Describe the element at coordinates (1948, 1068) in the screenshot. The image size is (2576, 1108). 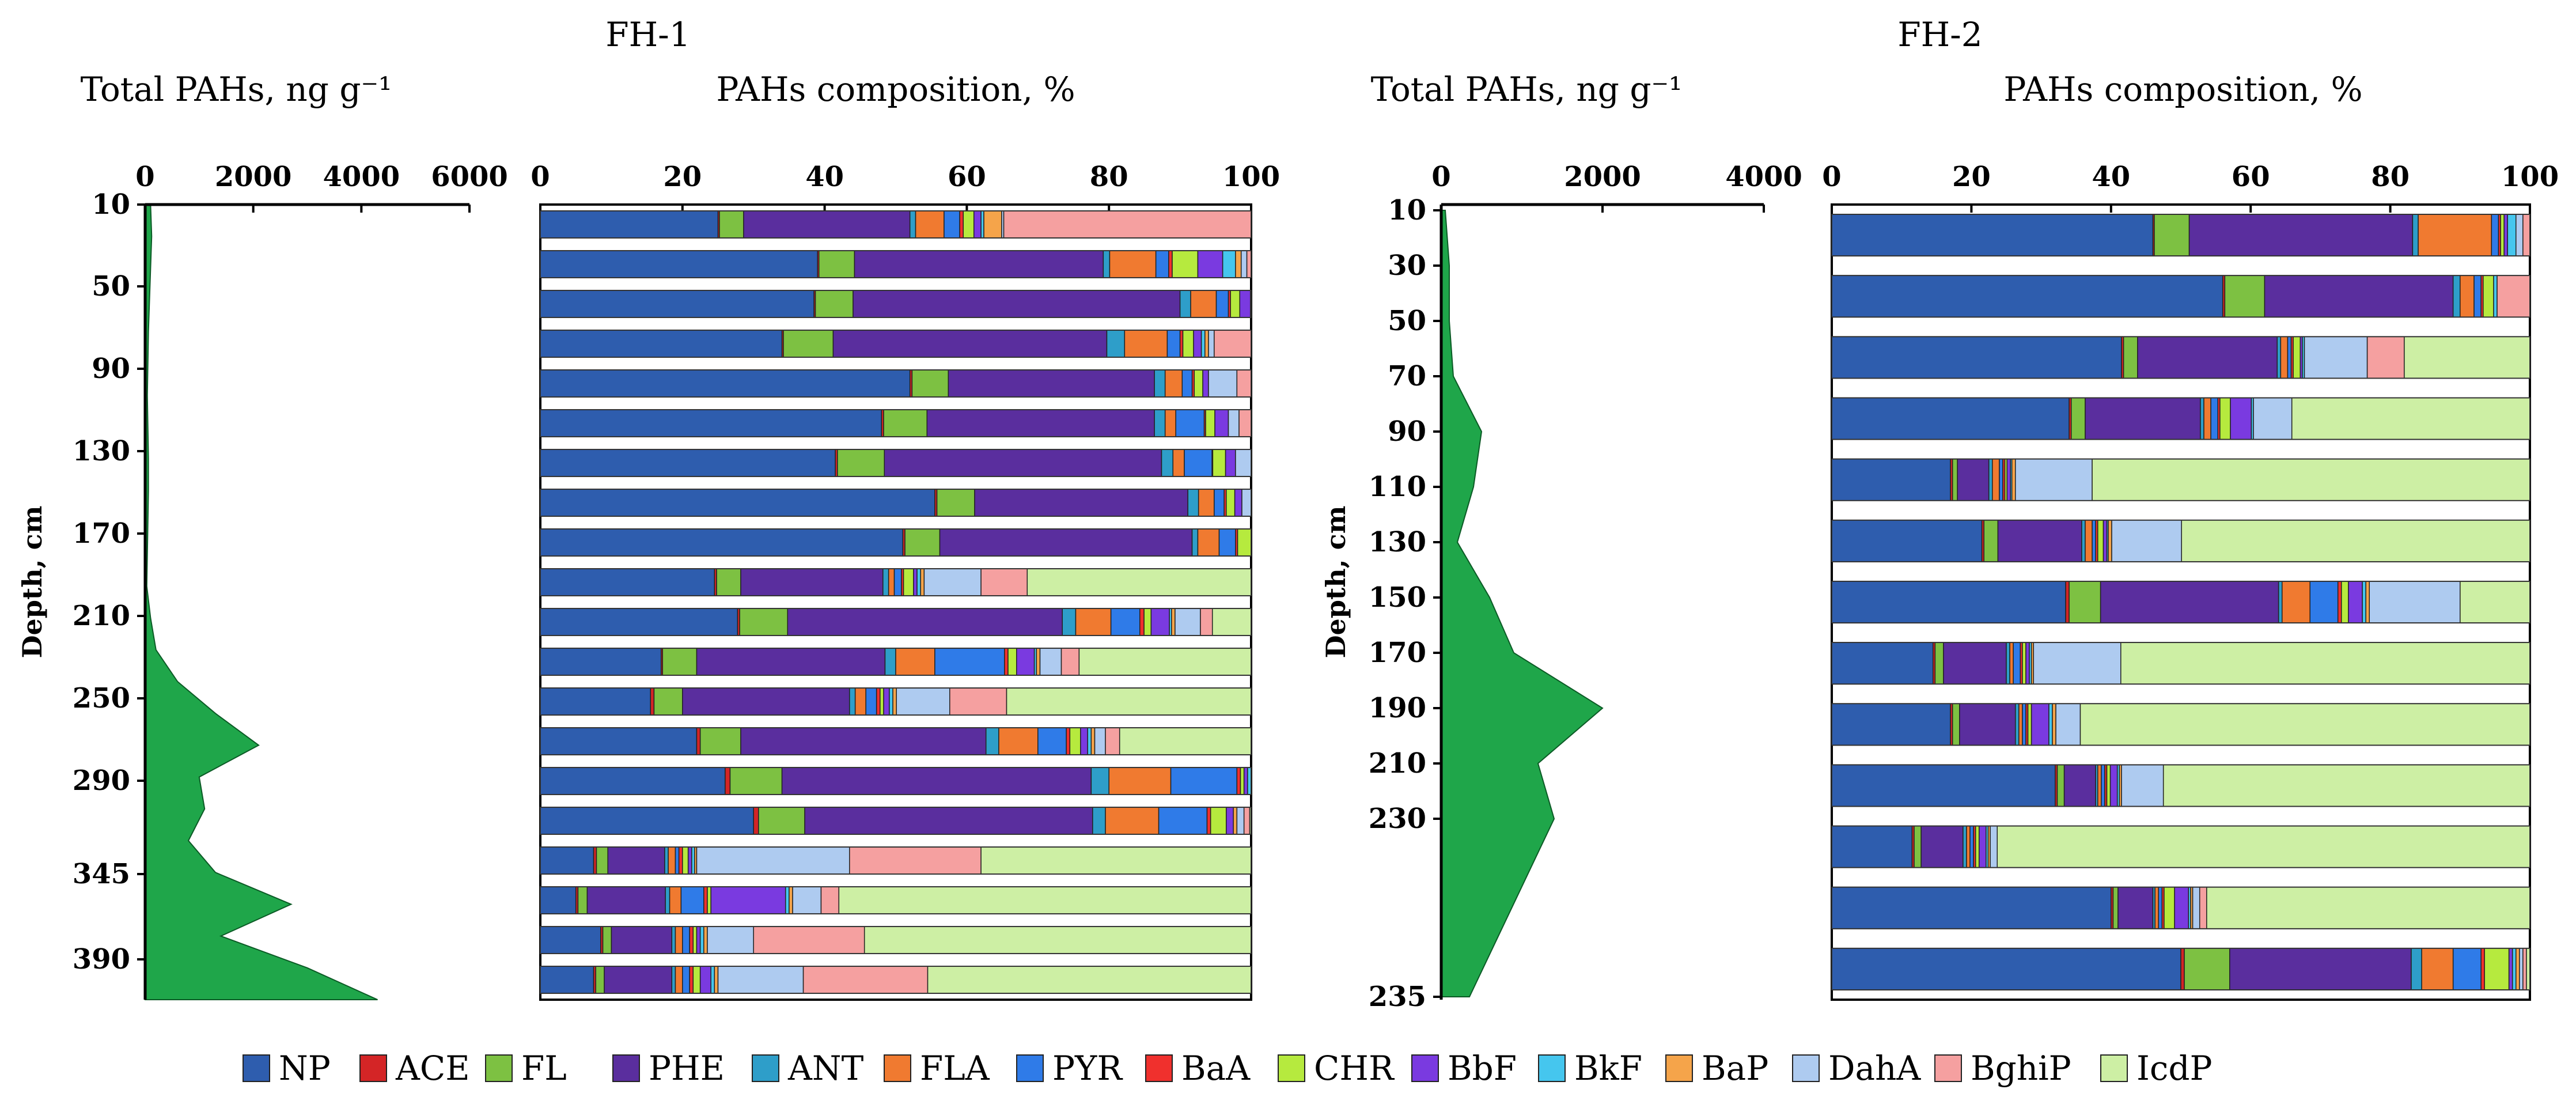
I see `legend-swatch-BghiP` at that location.